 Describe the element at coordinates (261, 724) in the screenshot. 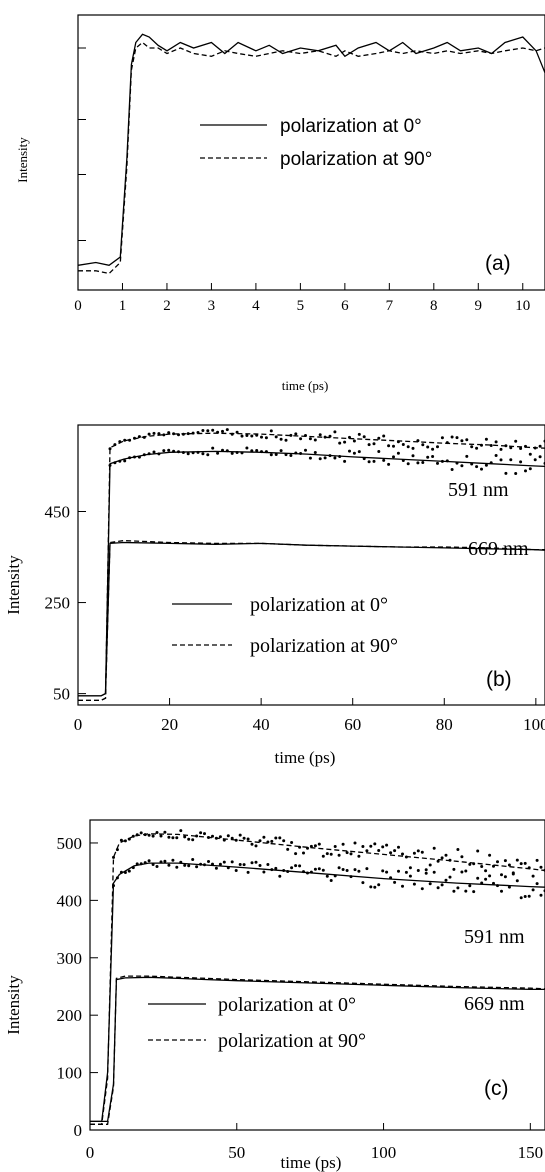

I see `x-tick-label: 40` at that location.